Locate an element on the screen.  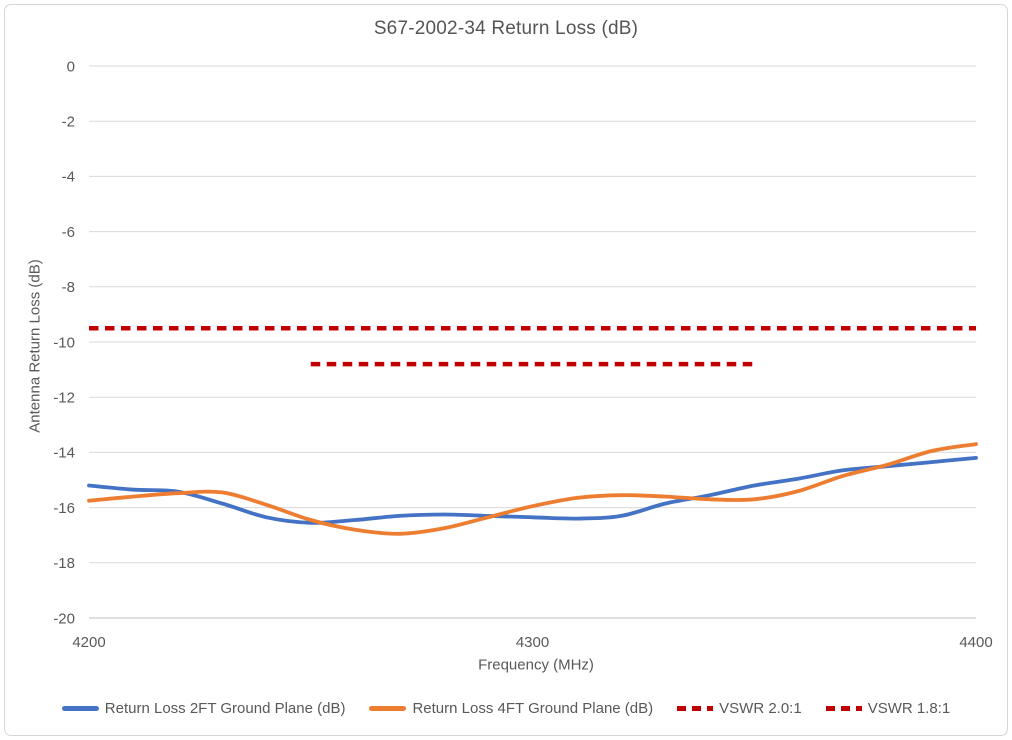
legend-label-vswr-18: VSWR 1.8:1 is located at coordinates (909, 708).